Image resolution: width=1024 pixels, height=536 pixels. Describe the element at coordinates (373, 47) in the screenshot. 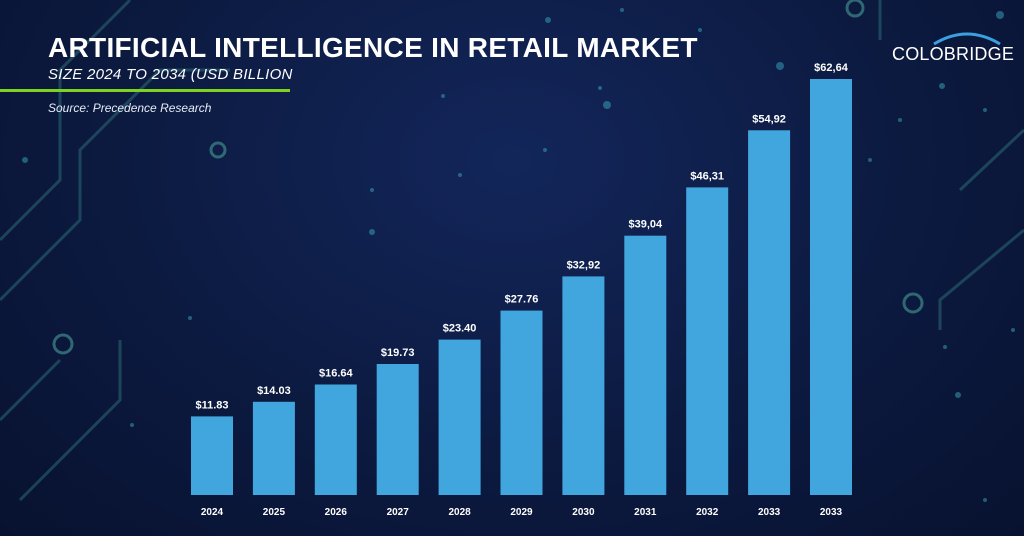

I see `chart-title: ARTIFICIAL INTELLIGENCE IN RETAIL MARKET` at that location.